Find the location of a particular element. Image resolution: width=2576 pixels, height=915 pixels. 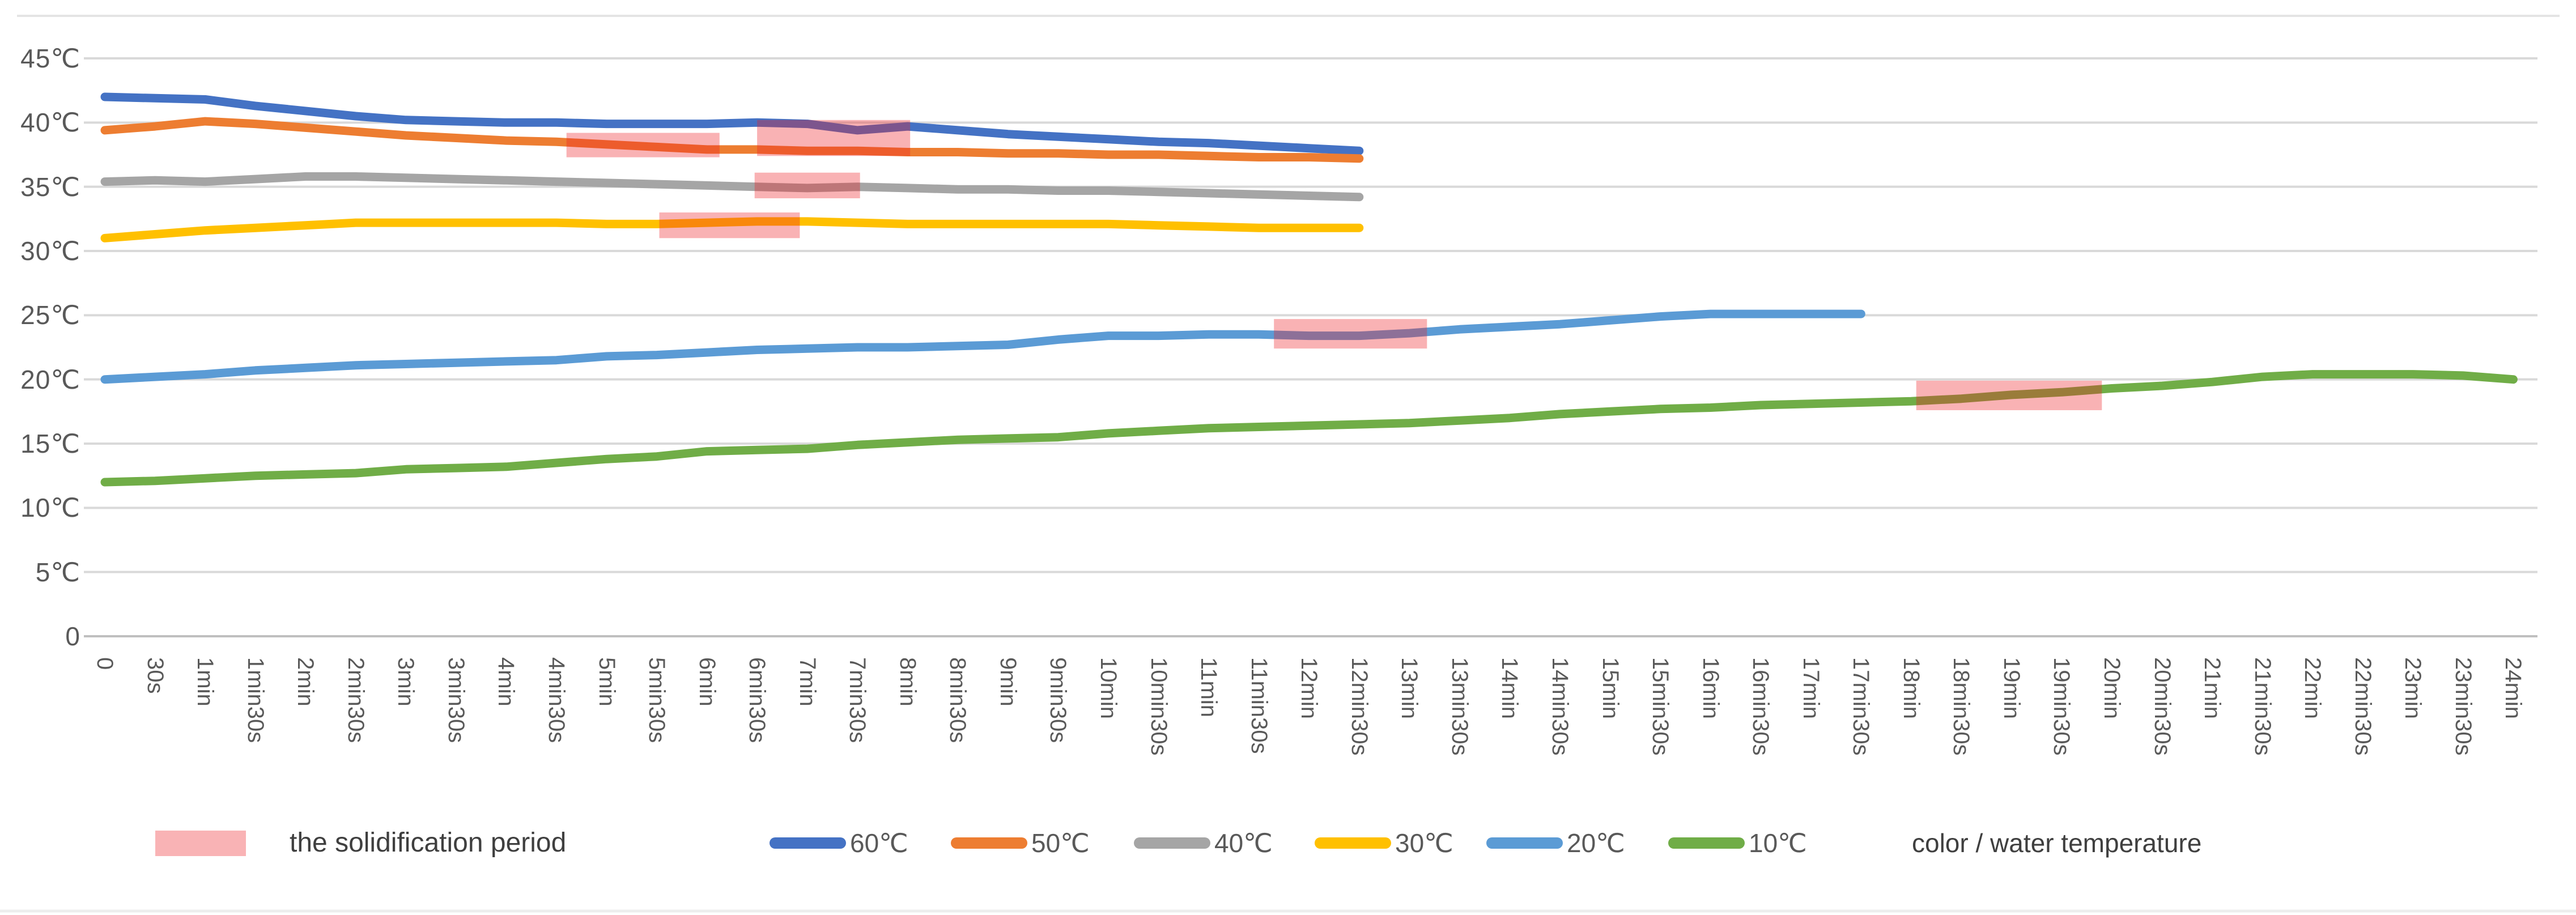

x-tick-label: 18min is located at coordinates (1911, 688).